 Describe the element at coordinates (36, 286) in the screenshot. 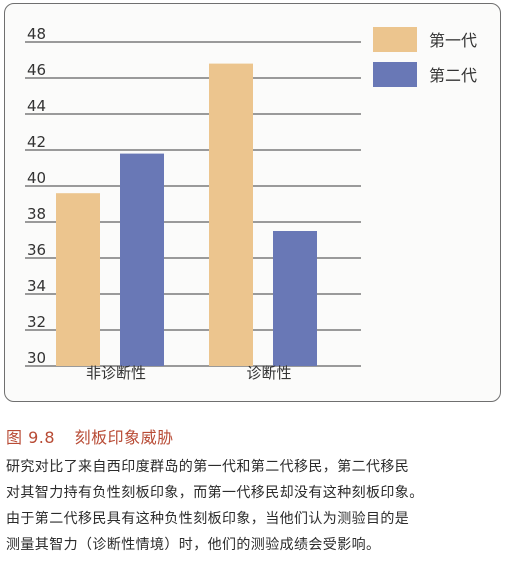

I see `y-tick-label: 34` at that location.